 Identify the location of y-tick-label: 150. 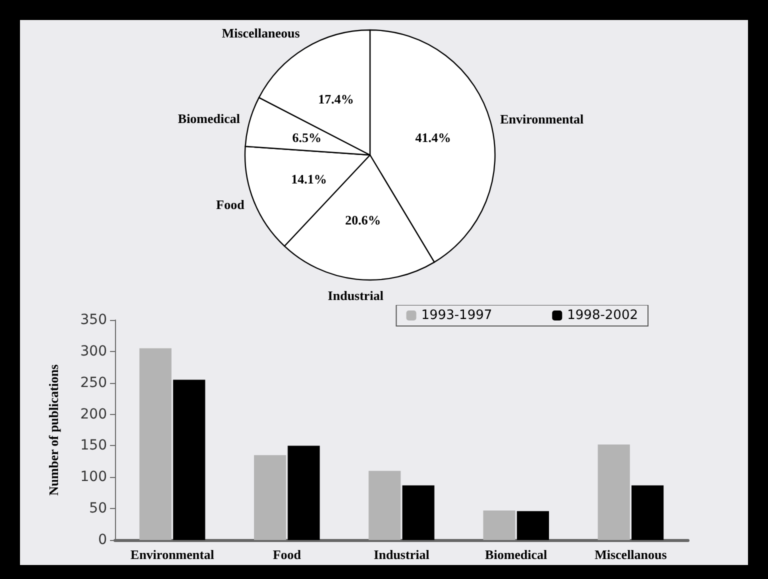
(93, 446).